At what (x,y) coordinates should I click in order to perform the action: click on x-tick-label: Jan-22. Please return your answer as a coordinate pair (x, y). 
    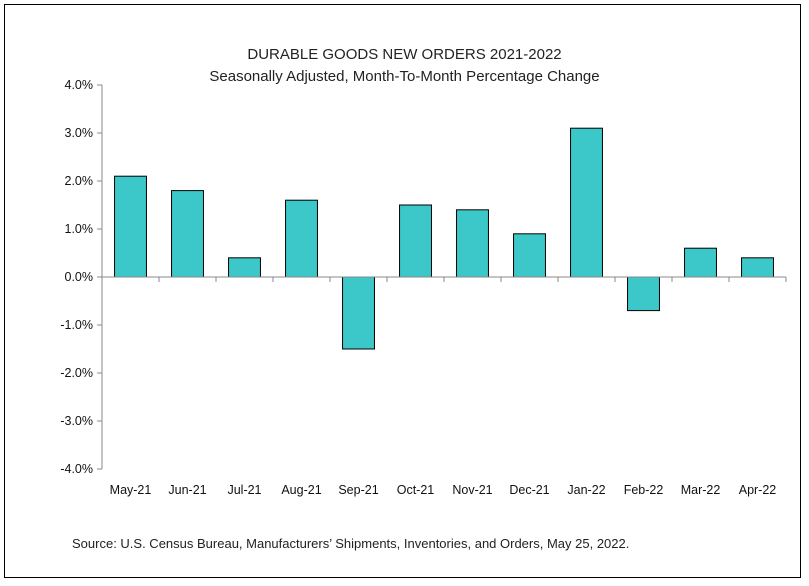
    Looking at the image, I should click on (586, 490).